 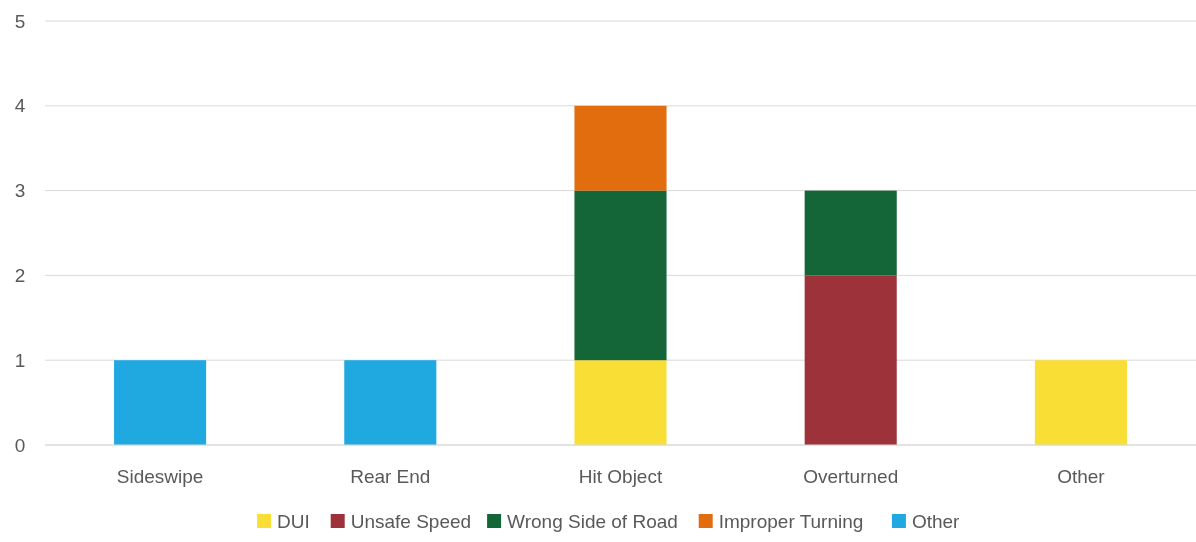 I want to click on legend-label: Wrong Side of Road, so click(x=592, y=521).